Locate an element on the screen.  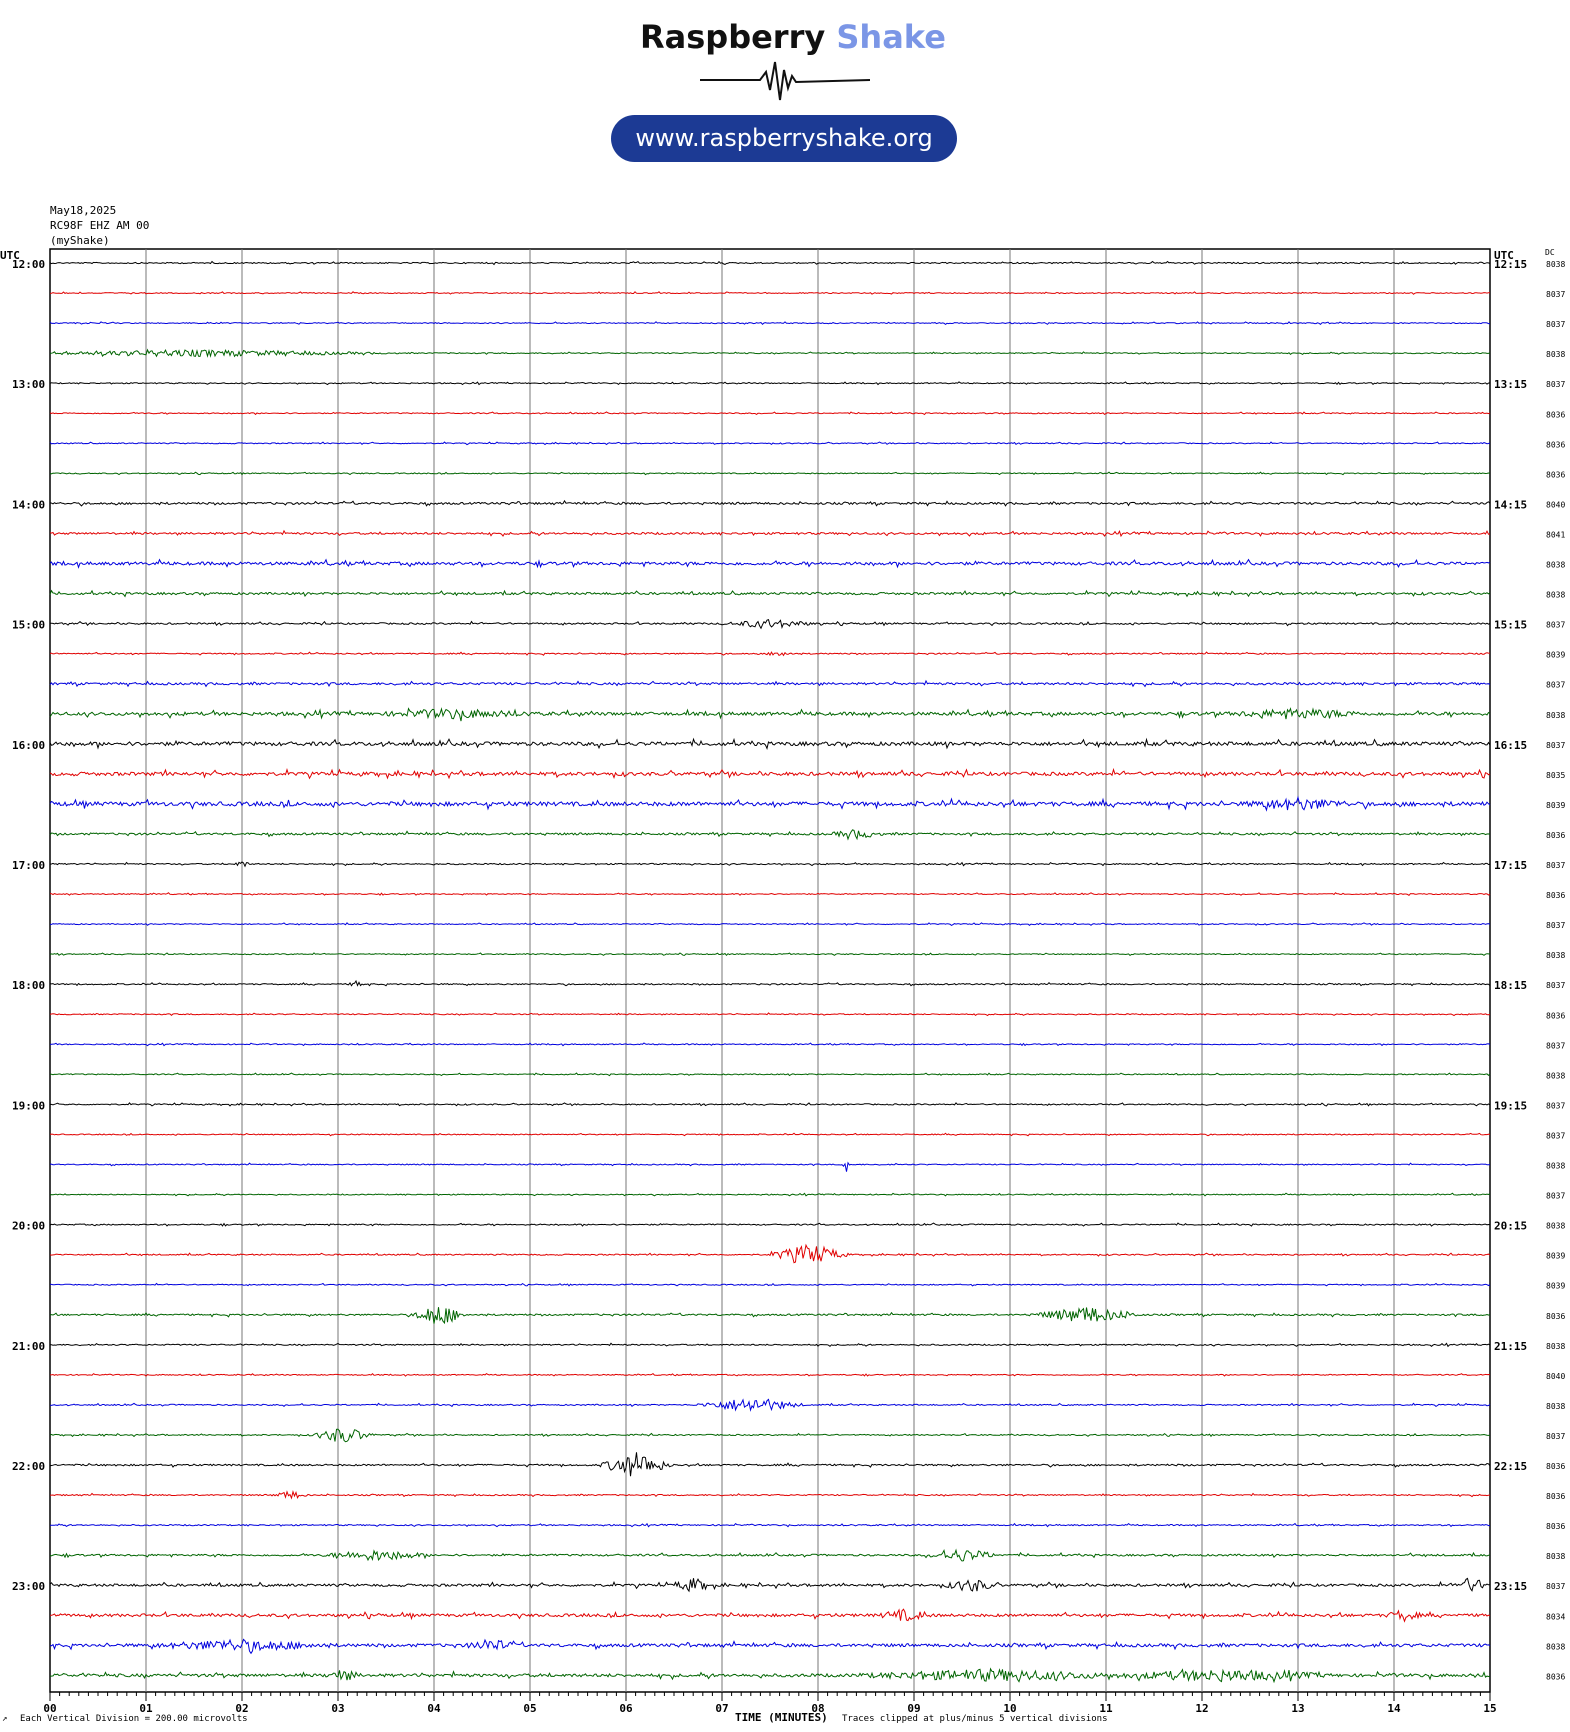
x-tick-label: 15 is located at coordinates (1489, 1708).